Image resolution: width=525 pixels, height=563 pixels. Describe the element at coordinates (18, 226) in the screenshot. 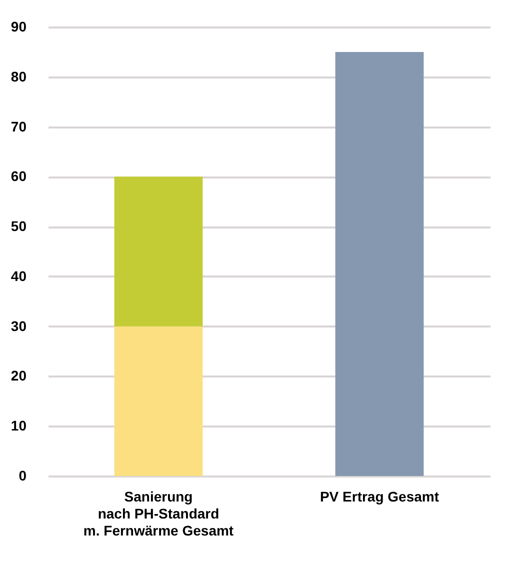

I see `y-tick-label: 50` at that location.